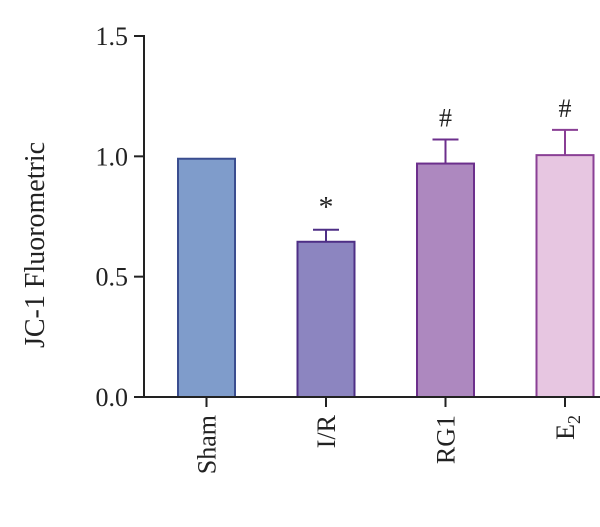 This screenshot has width=600, height=527. I want to click on x-tick-label: RG1, so click(446, 439).